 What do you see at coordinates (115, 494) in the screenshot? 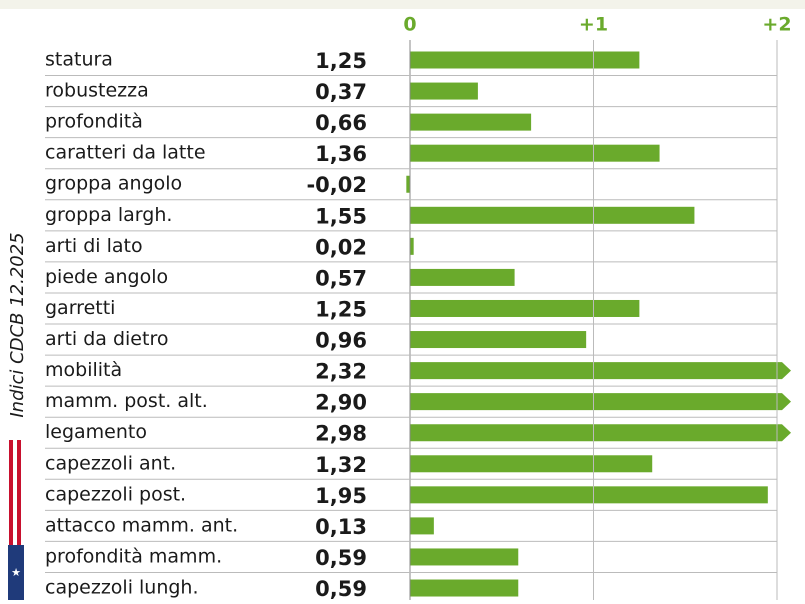
I see `category-label: capezzoli post.` at bounding box center [115, 494].